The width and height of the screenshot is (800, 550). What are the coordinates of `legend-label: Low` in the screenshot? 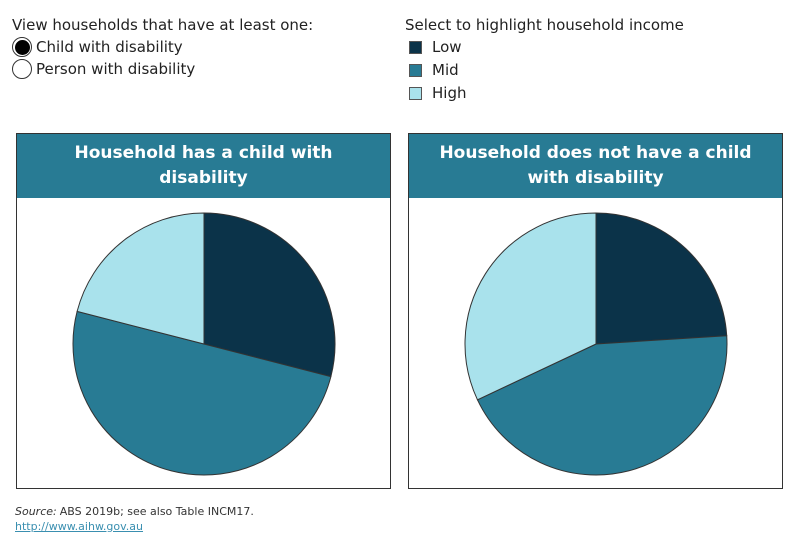 It's located at (447, 47).